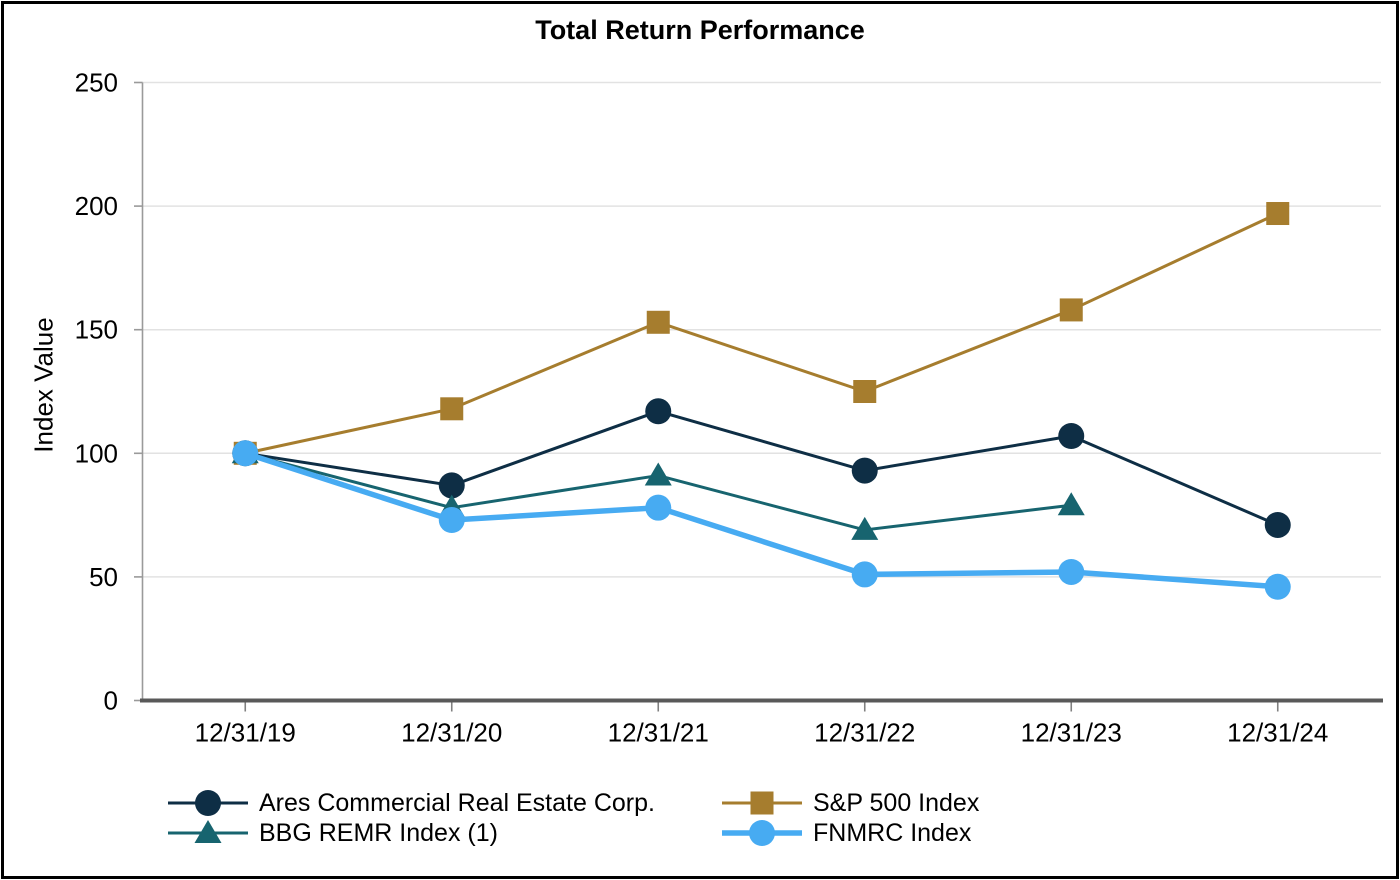 The width and height of the screenshot is (1400, 880). I want to click on y-tick-label: 100, so click(96, 453).